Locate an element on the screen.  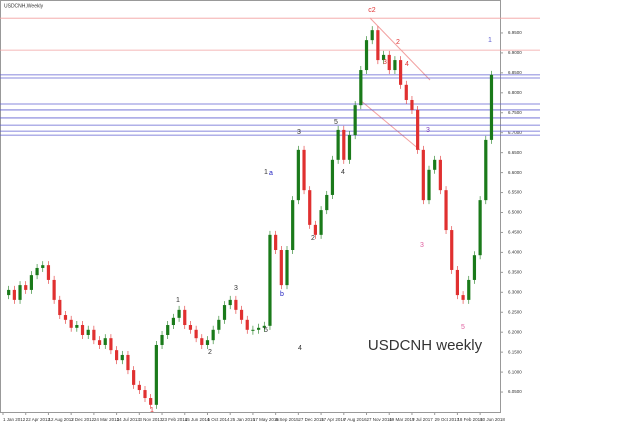
x-tick-label: 12 Aug 2012 is located at coordinates (61, 419).